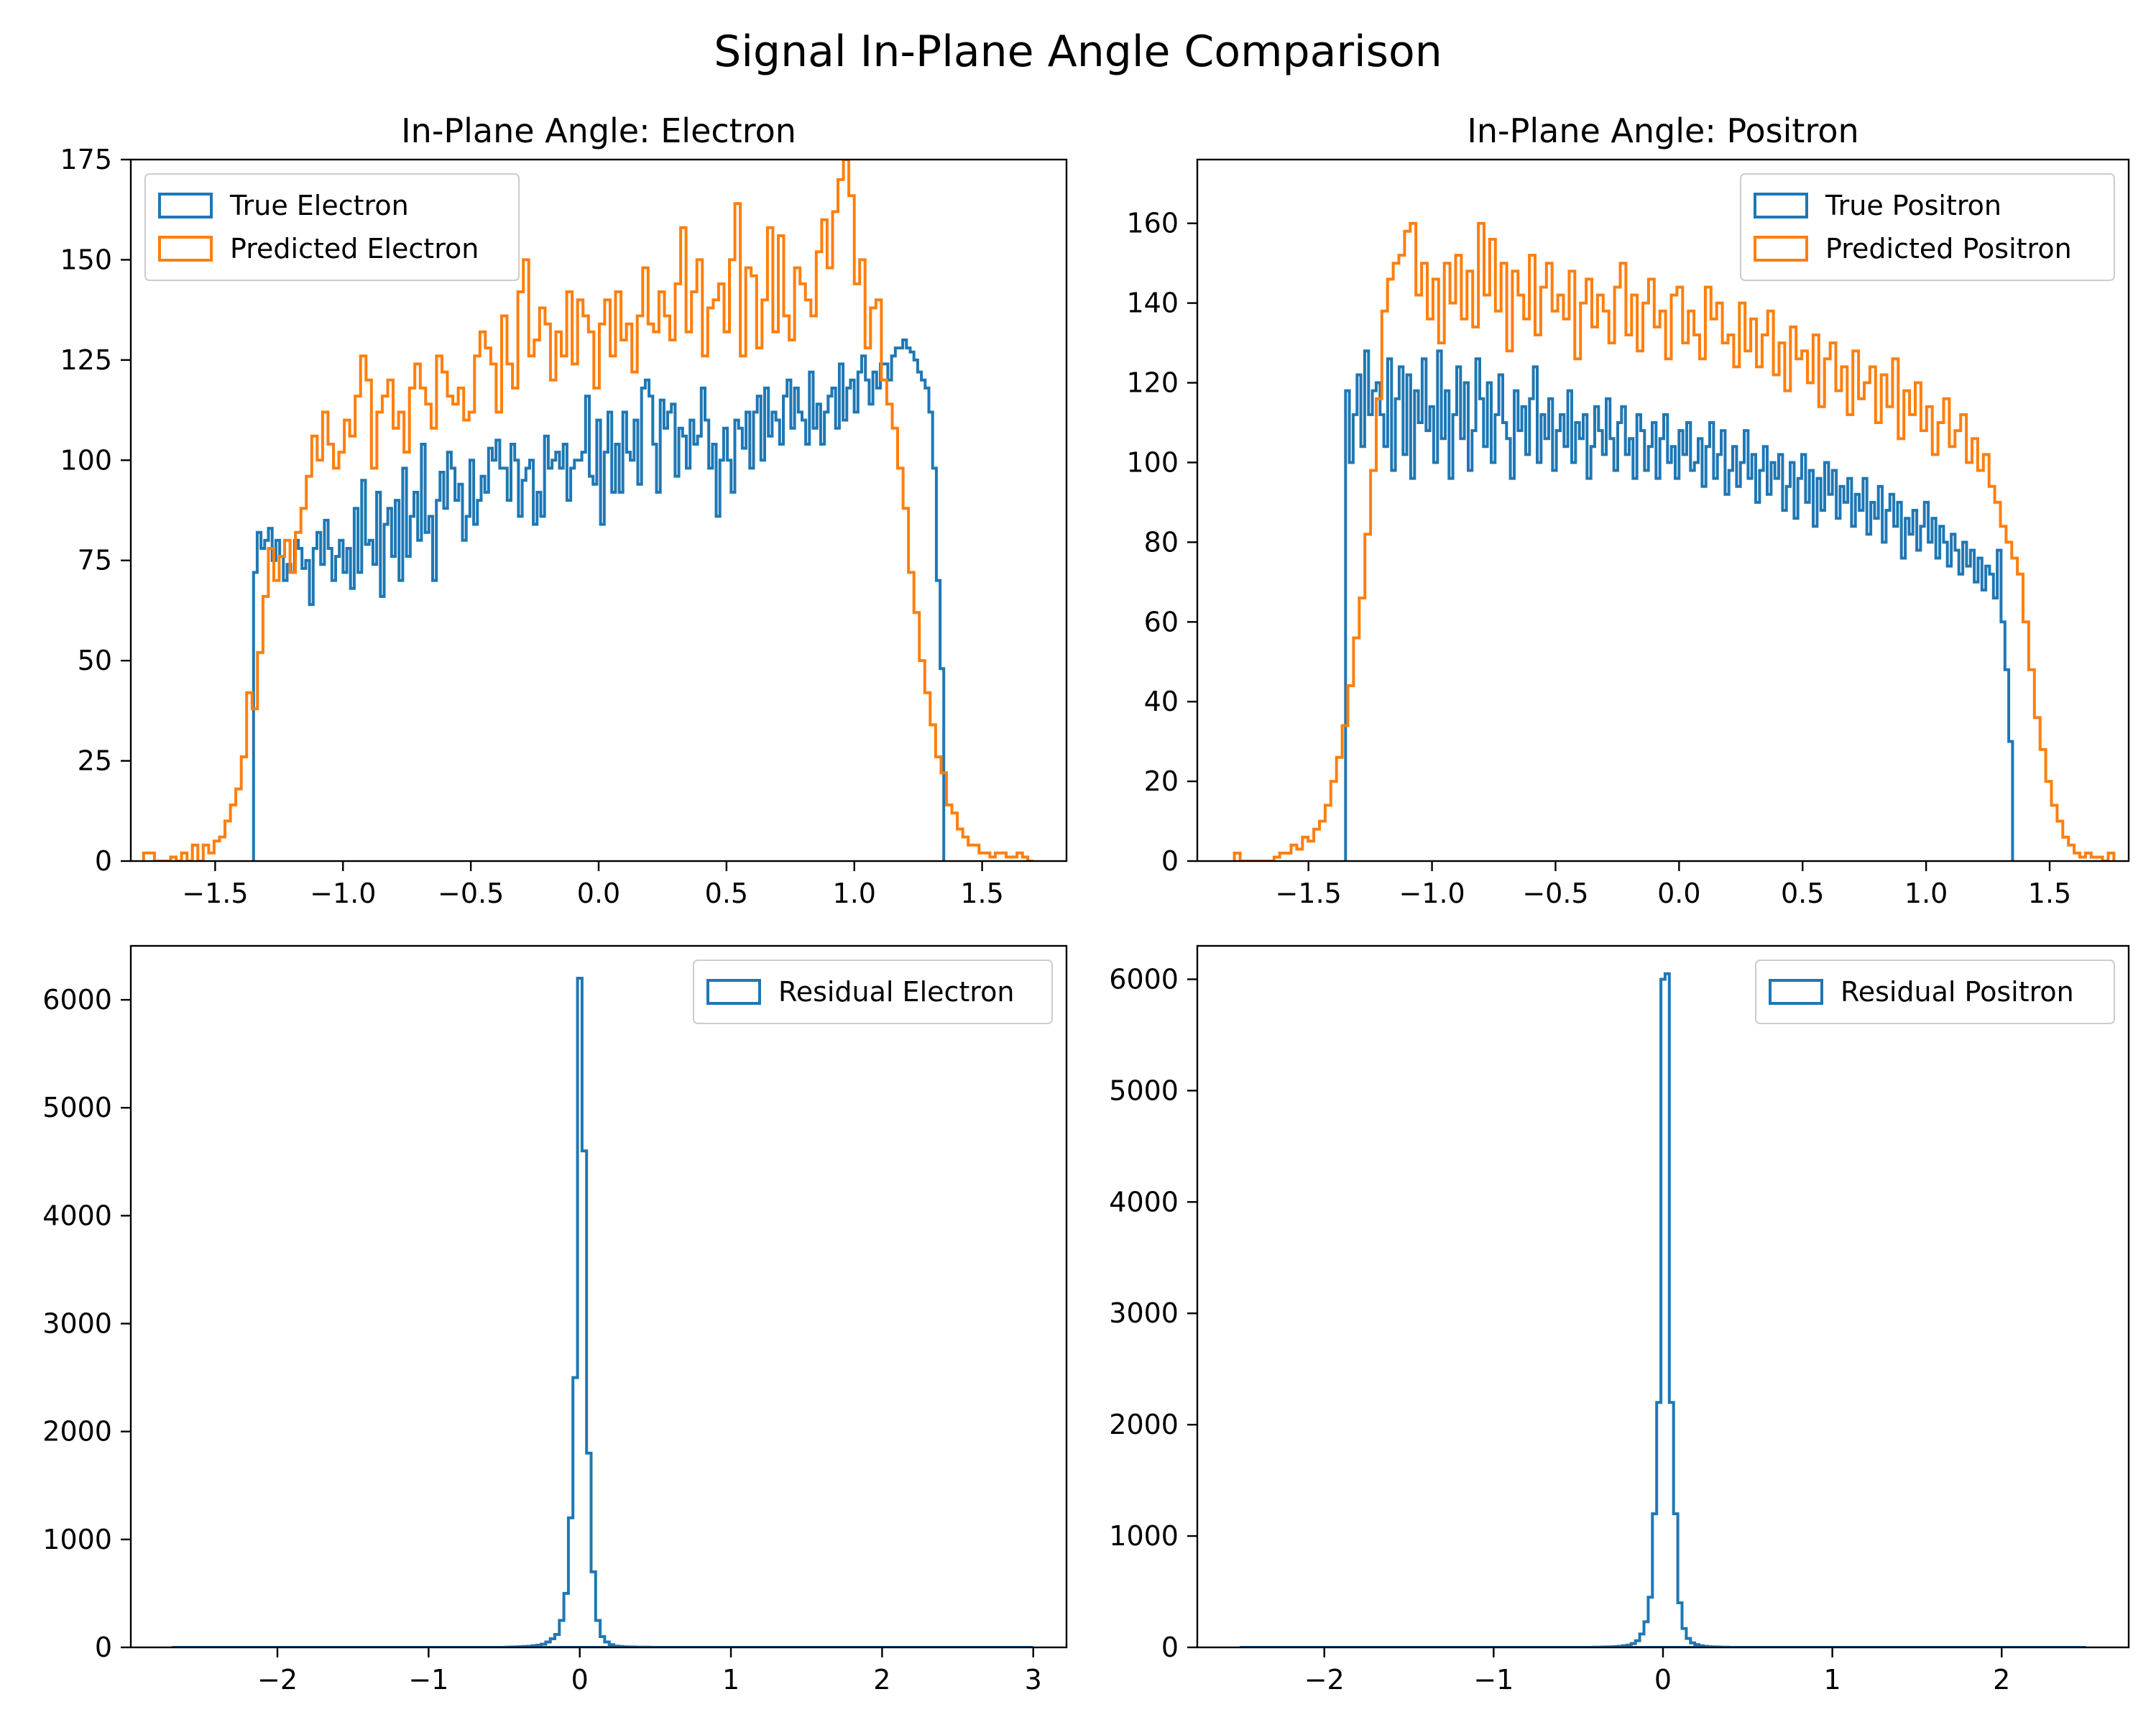 The image size is (2156, 1725). What do you see at coordinates (95, 560) in the screenshot?
I see `y-tick-label: 75` at bounding box center [95, 560].